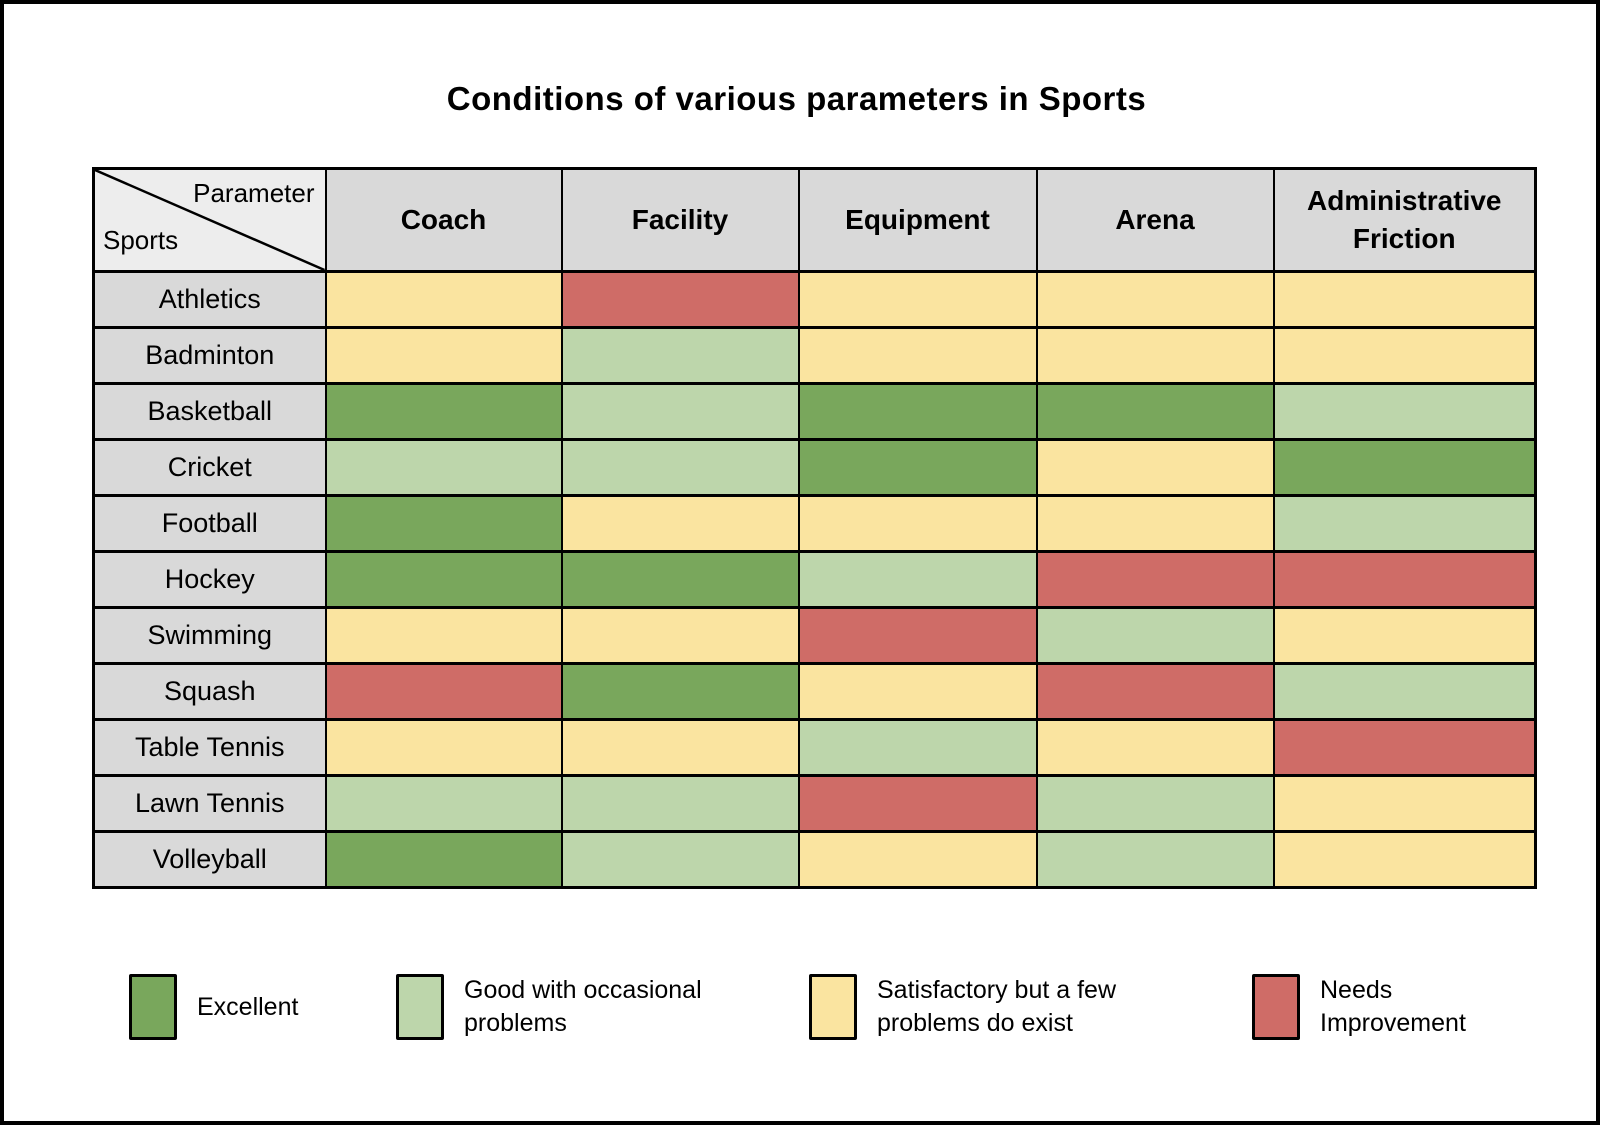 The height and width of the screenshot is (1125, 1600). I want to click on table-row: Athletics, so click(814, 299).